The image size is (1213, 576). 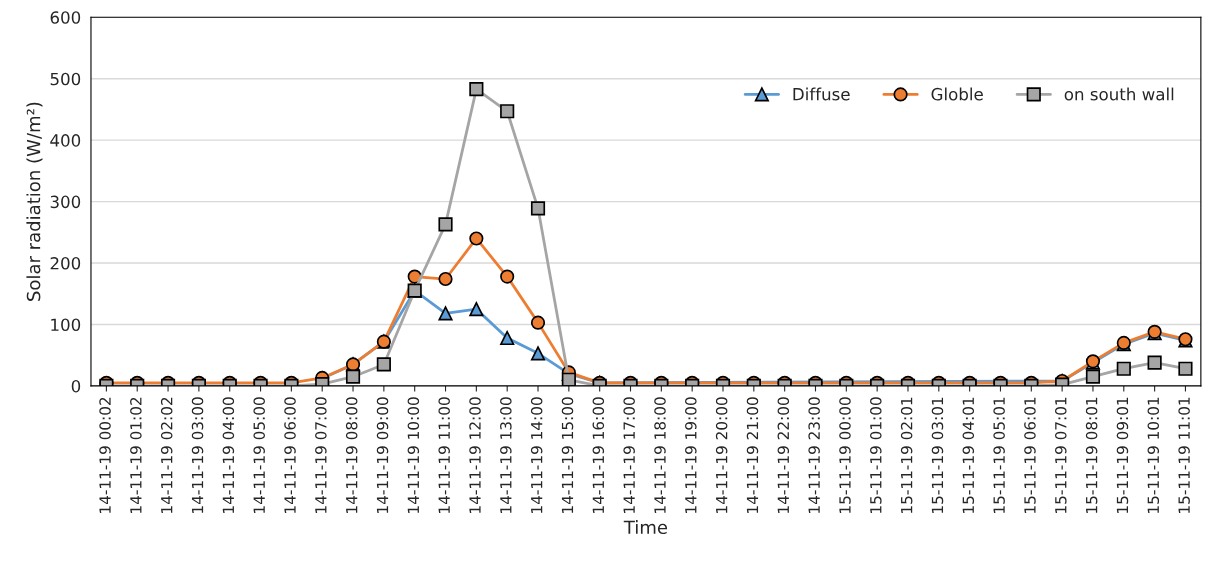 What do you see at coordinates (259, 455) in the screenshot?
I see `x-tick-label: 14-11-19 05:00` at bounding box center [259, 455].